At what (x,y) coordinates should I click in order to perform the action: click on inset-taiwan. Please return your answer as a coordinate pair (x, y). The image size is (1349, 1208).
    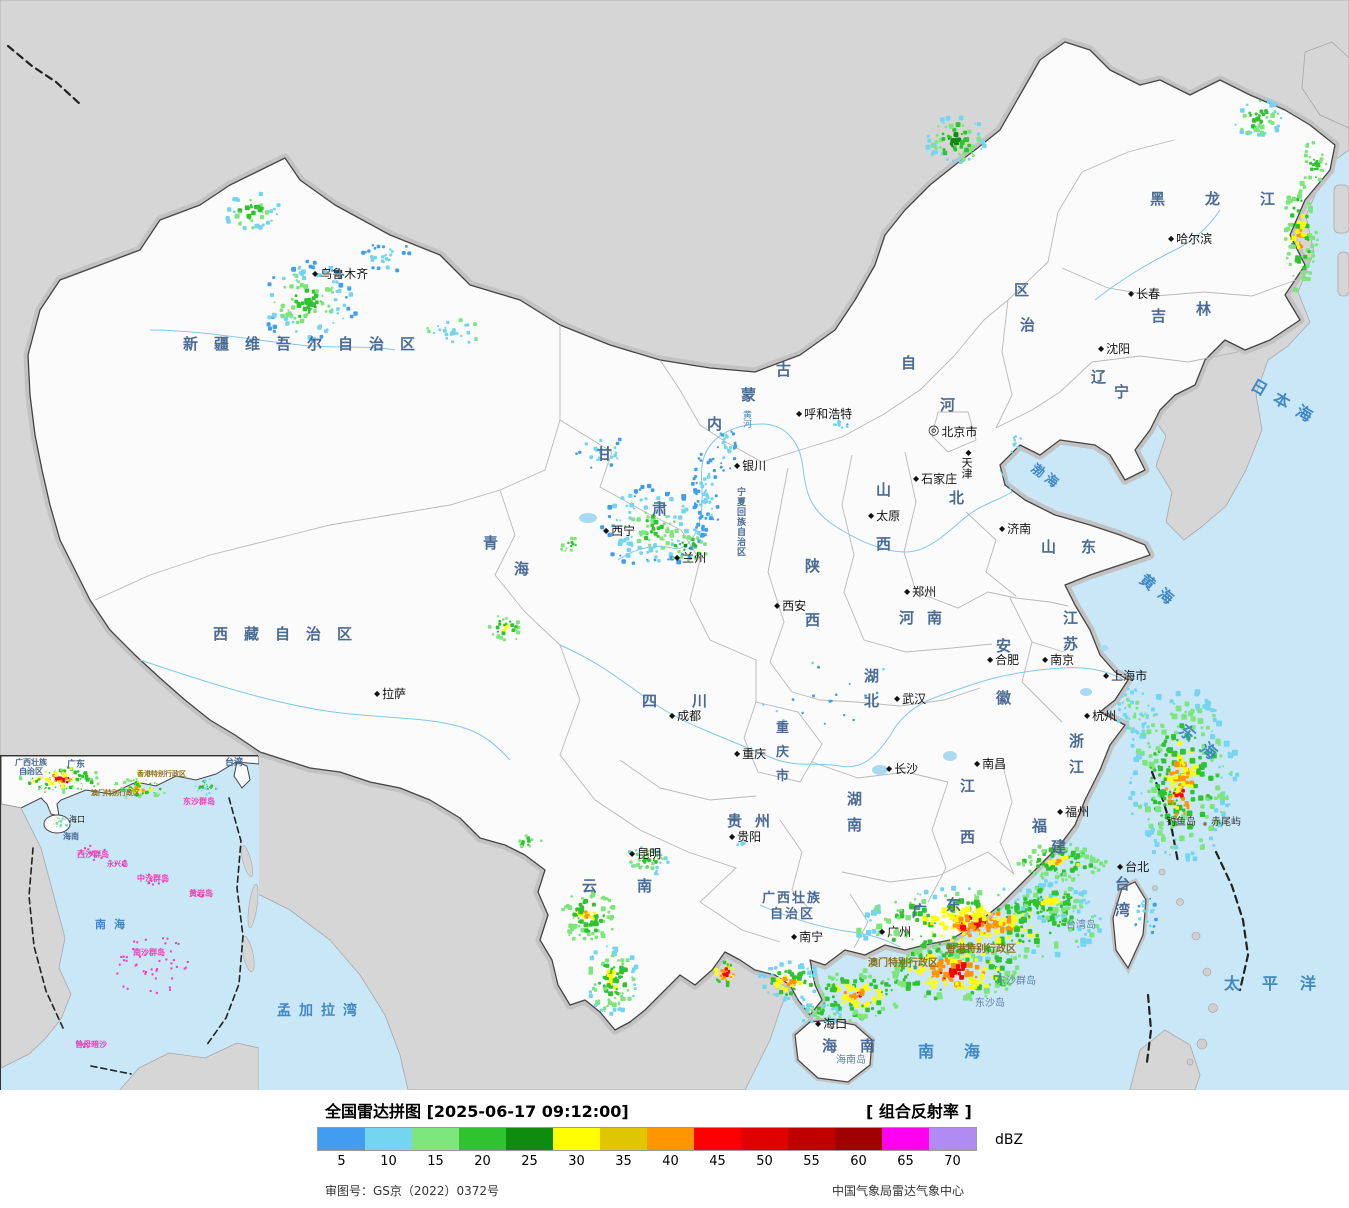
    Looking at the image, I should click on (242, 775).